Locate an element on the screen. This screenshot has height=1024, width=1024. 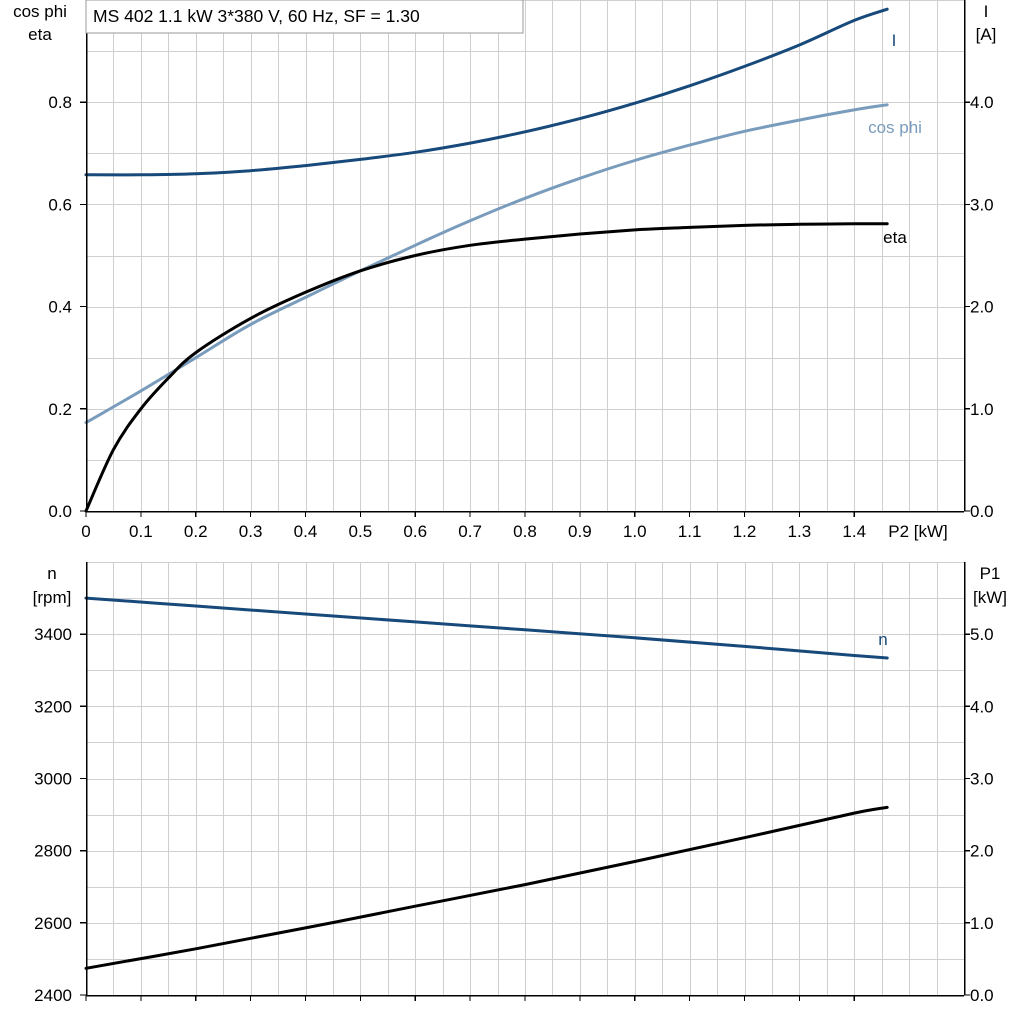
top-right-axis-label-line1: I is located at coordinates (986, 11).